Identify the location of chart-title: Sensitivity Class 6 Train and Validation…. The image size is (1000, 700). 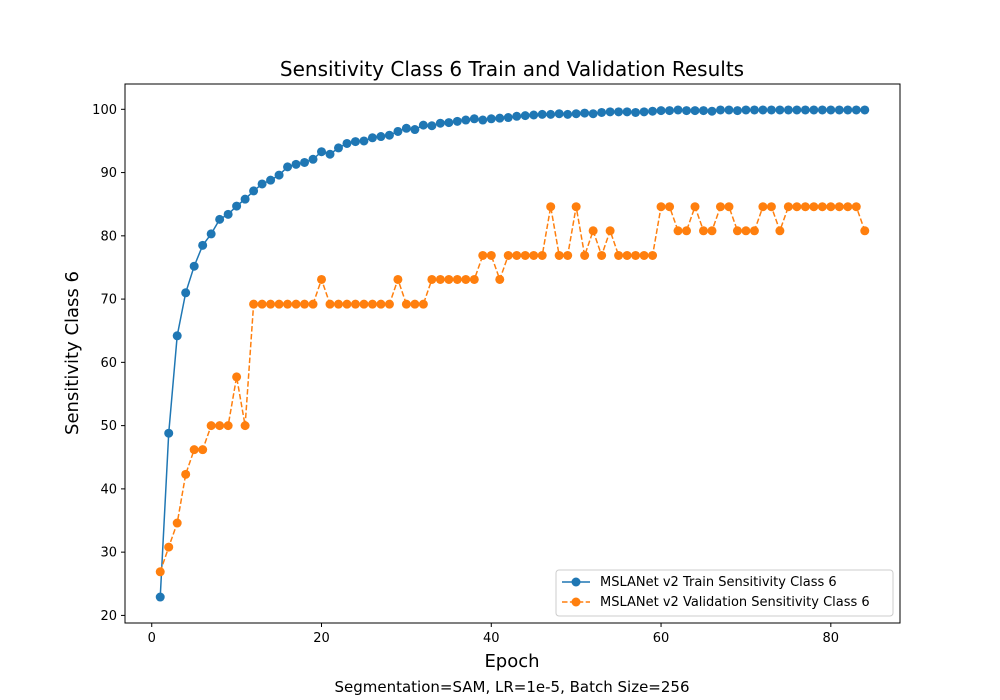
(512, 69).